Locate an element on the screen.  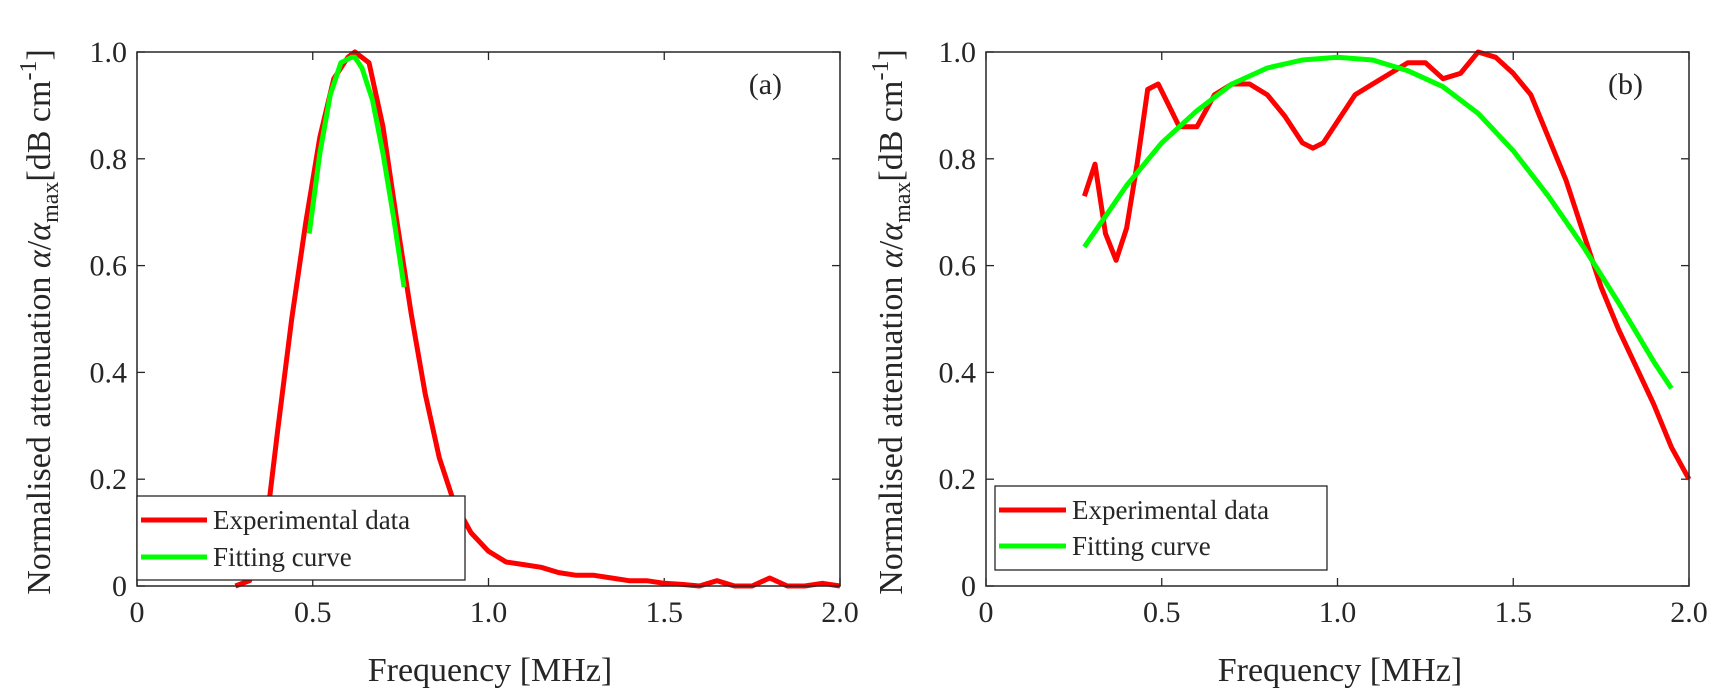
panel-a-y-axis-label-prefix: Normalised attenuation is located at coordinates (39, 431).